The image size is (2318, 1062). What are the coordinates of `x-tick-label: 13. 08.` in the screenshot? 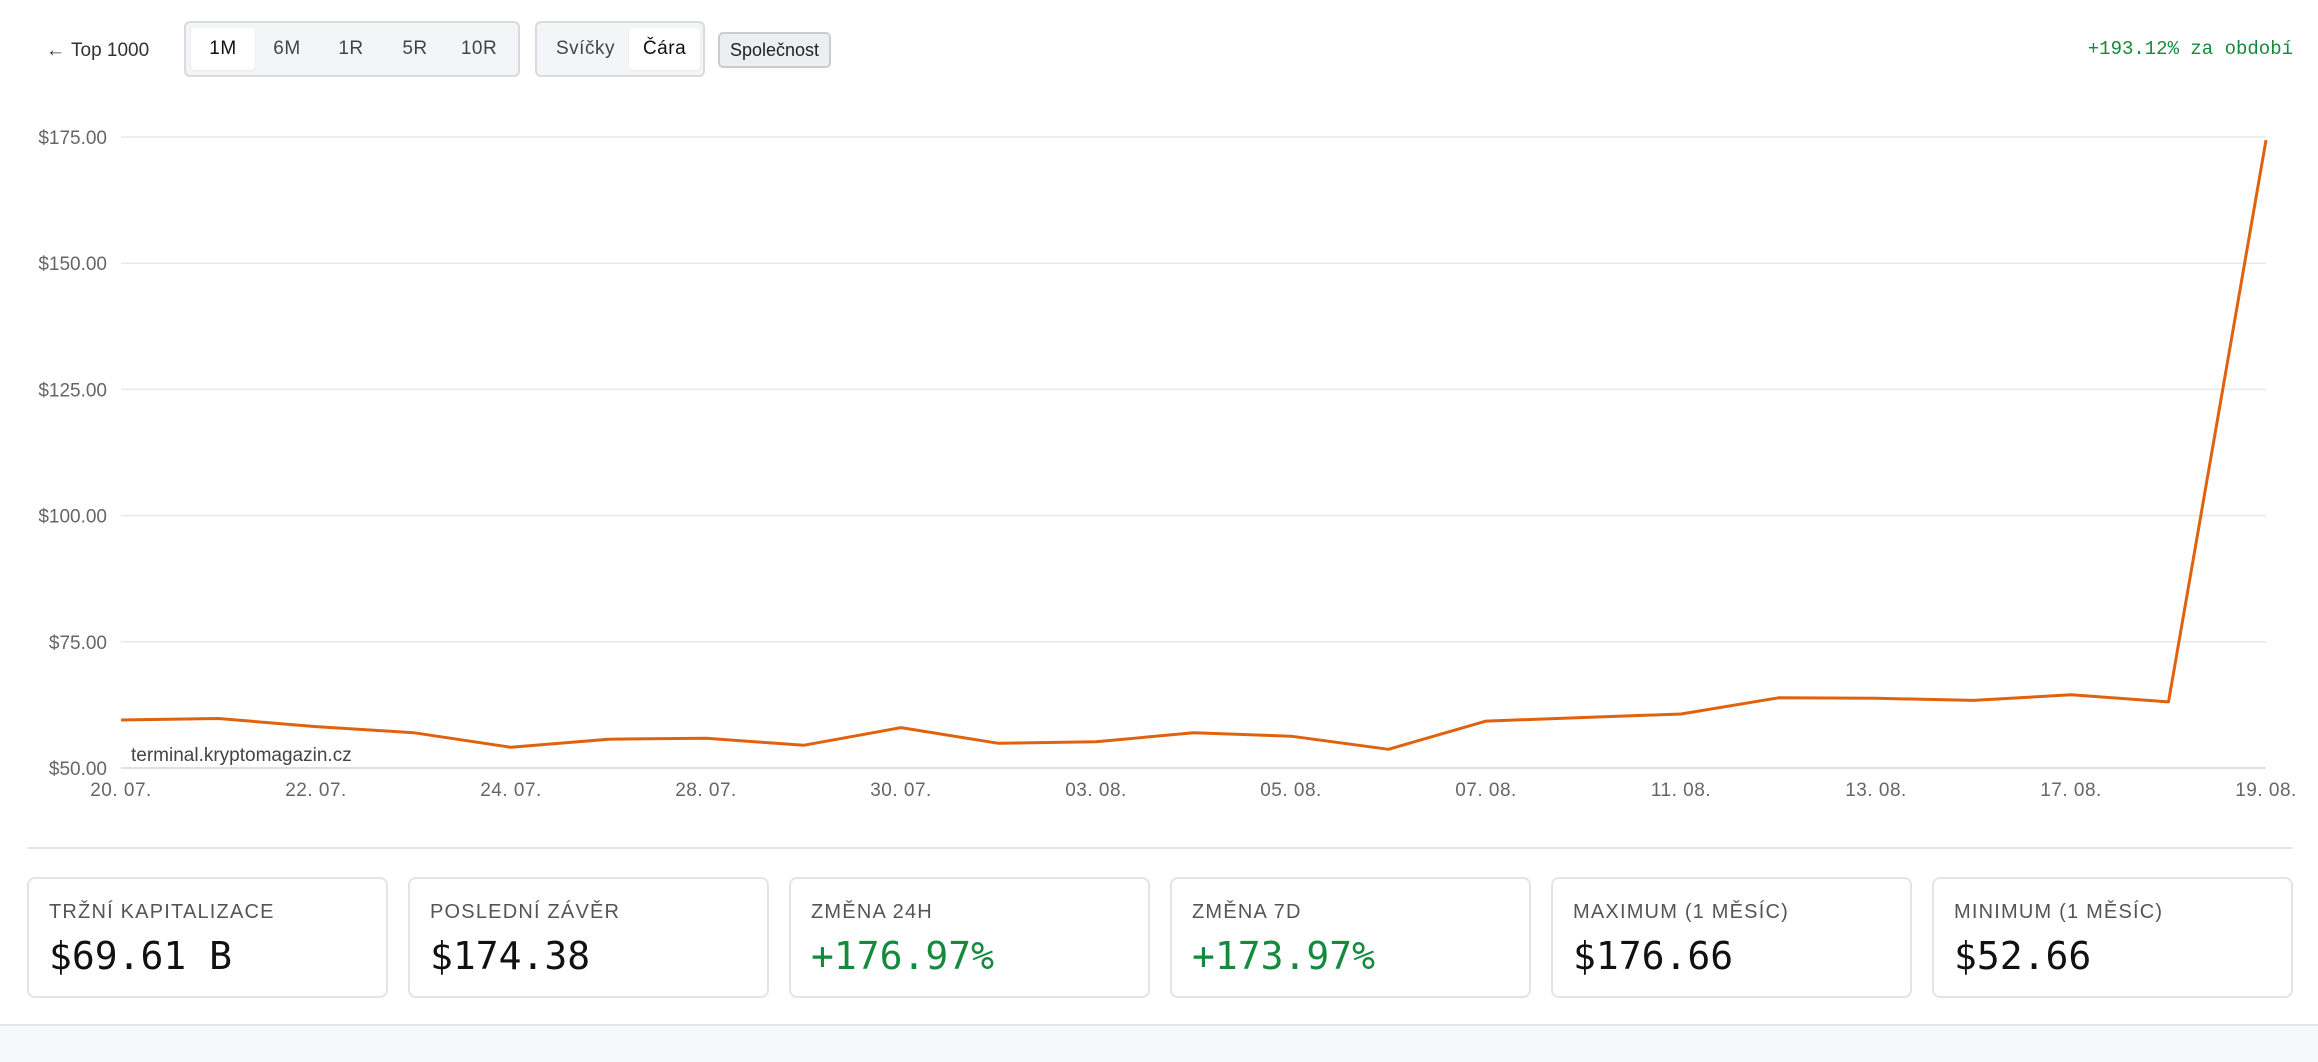 It's located at (1876, 790).